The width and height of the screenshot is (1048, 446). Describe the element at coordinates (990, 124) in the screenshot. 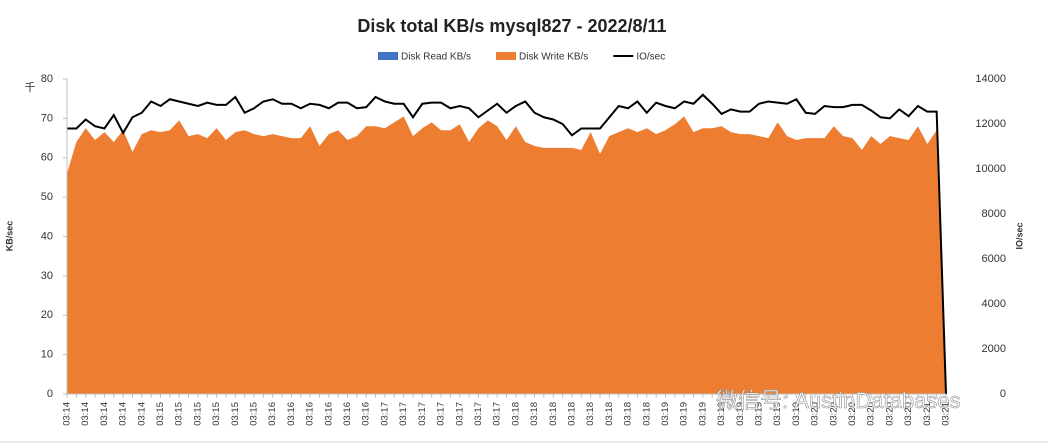

I see `y2-tick-label: 12000` at that location.